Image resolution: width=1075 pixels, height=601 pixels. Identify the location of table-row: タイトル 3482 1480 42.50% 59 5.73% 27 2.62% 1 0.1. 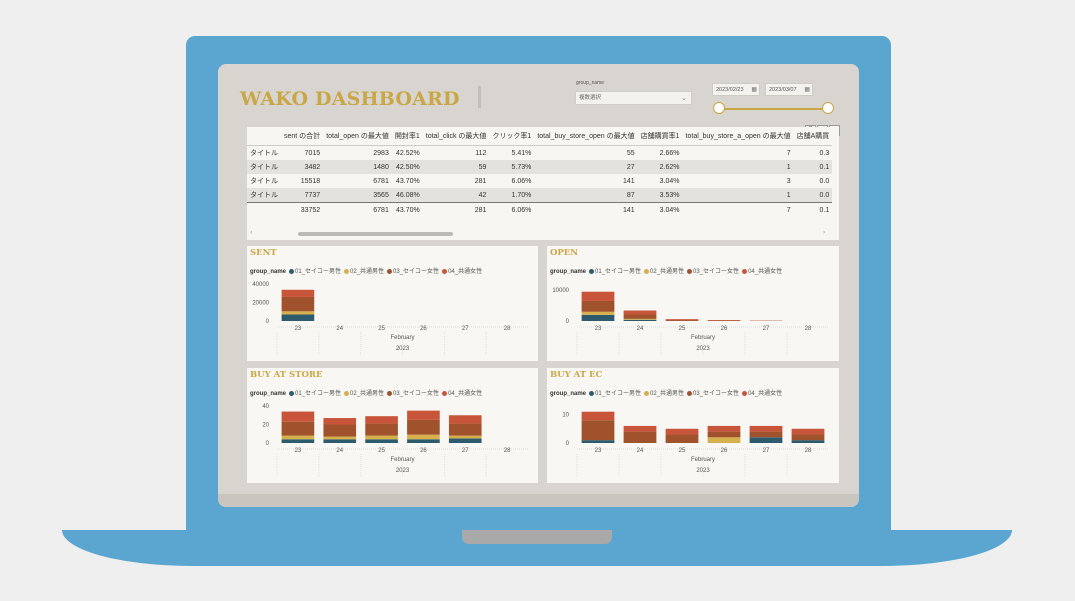
(540, 167).